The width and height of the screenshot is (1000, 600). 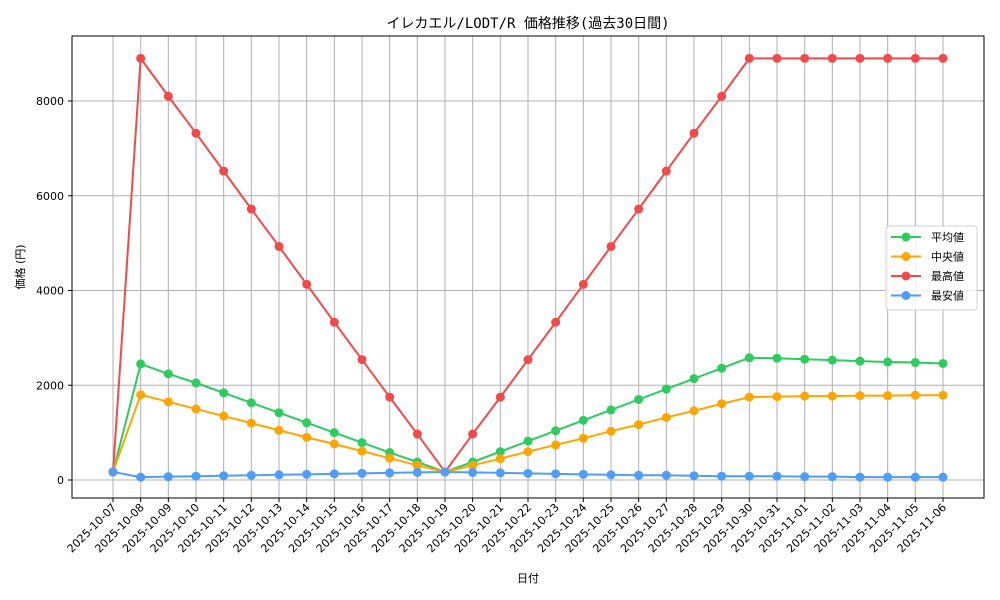 I want to click on y-tick-label: 0, so click(x=60, y=480).